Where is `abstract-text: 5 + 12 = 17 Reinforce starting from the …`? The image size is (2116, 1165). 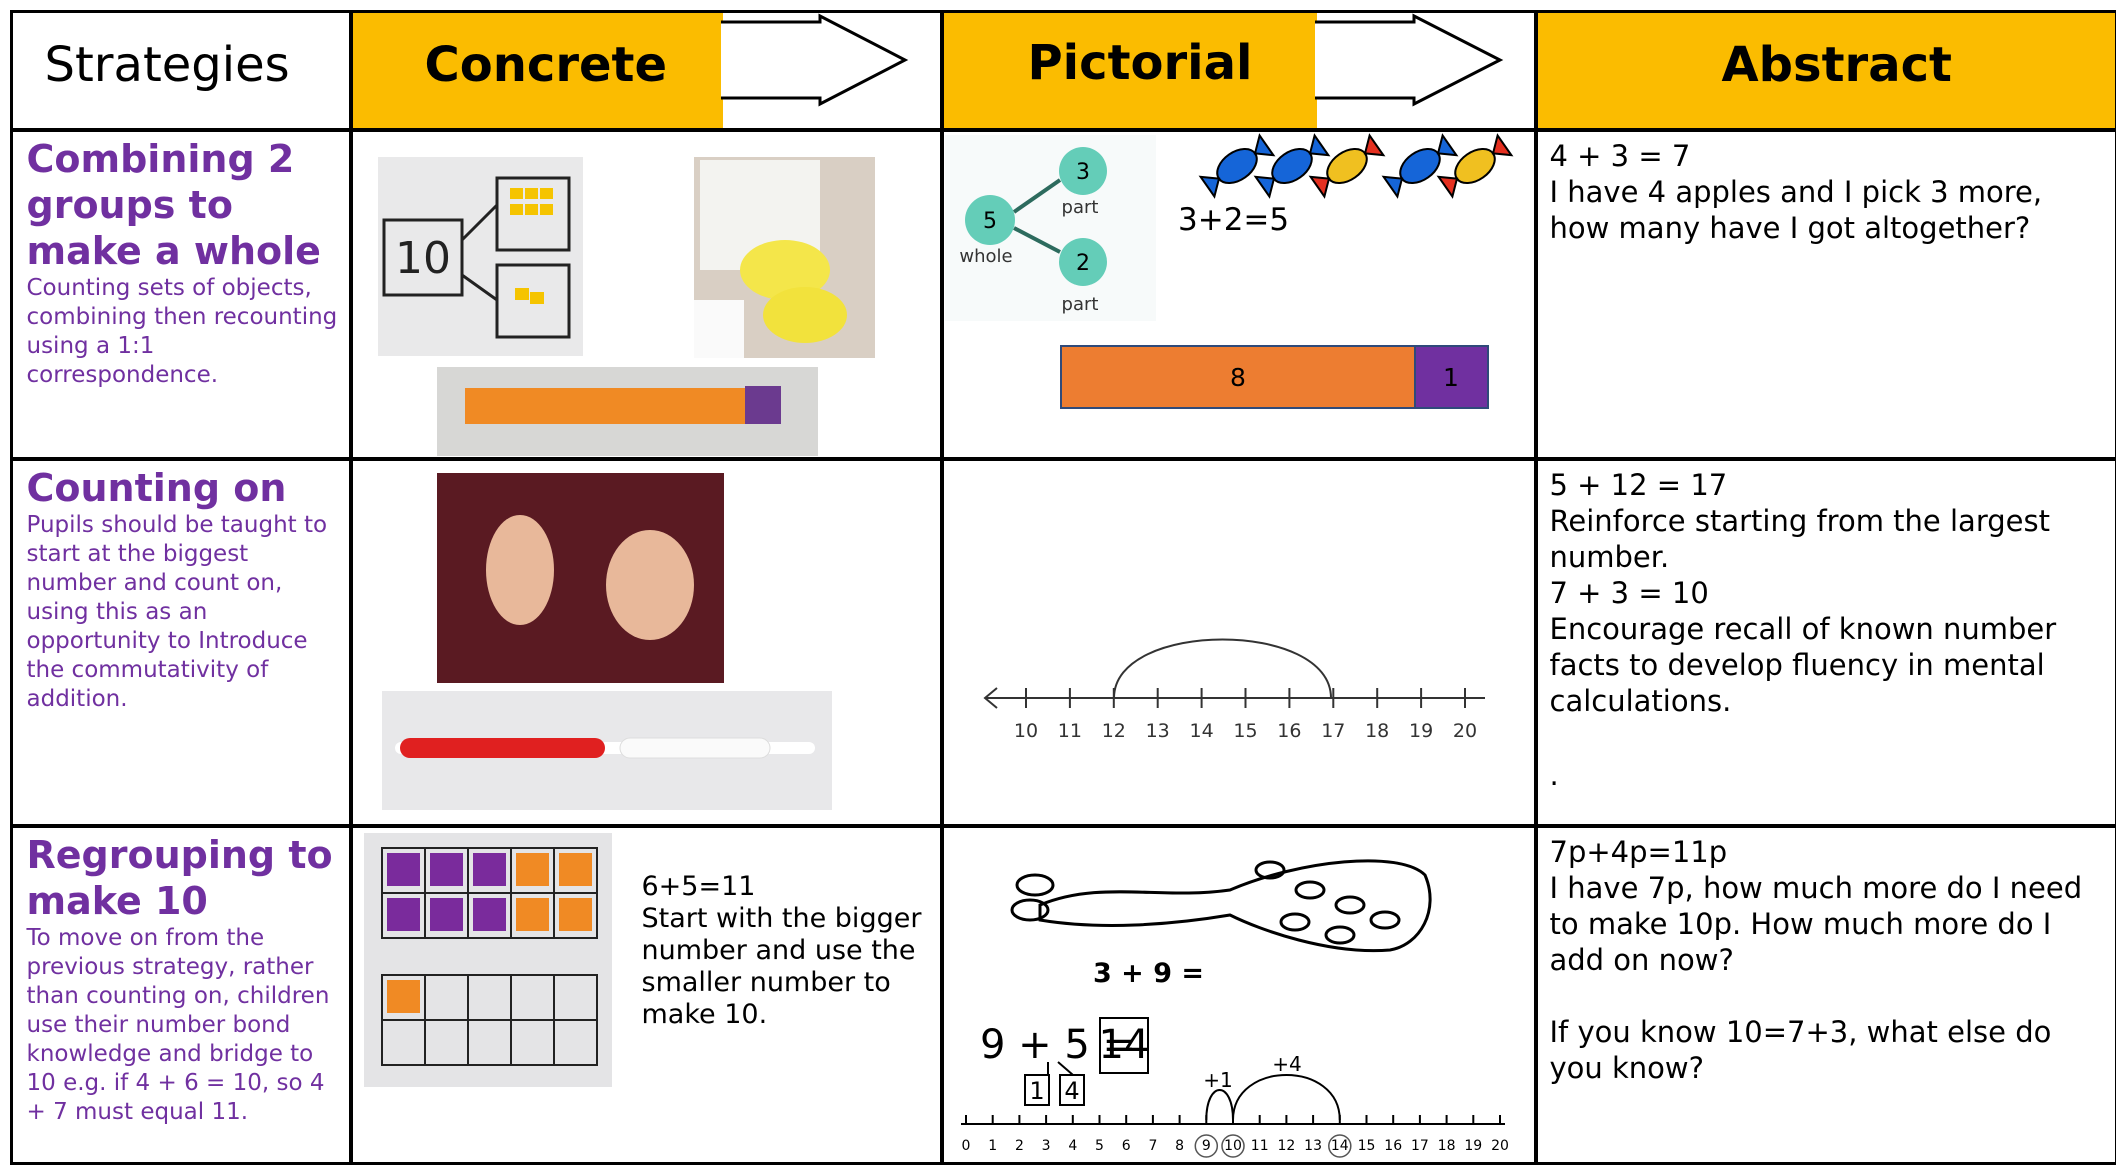 abstract-text: 5 + 12 = 17 Reinforce starting from the … is located at coordinates (1828, 630).